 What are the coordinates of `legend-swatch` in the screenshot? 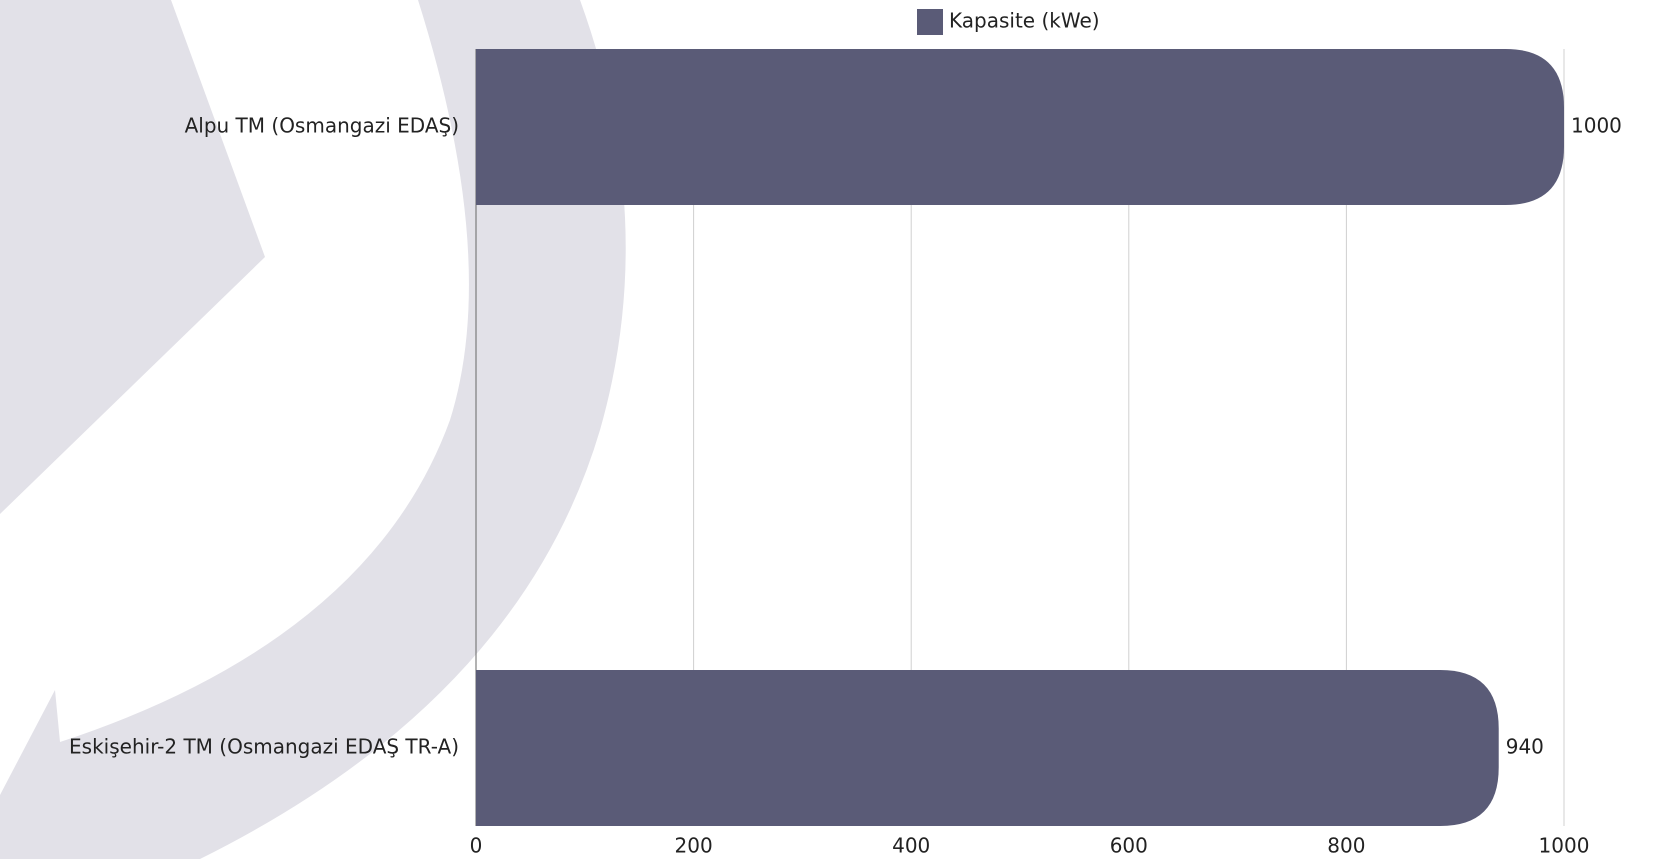 It's located at (930, 22).